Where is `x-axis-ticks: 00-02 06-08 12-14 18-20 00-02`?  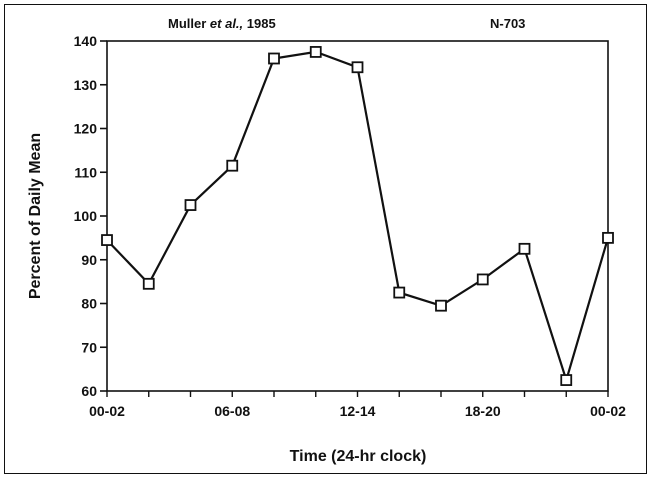 x-axis-ticks: 00-02 06-08 12-14 18-20 00-02 is located at coordinates (357, 405).